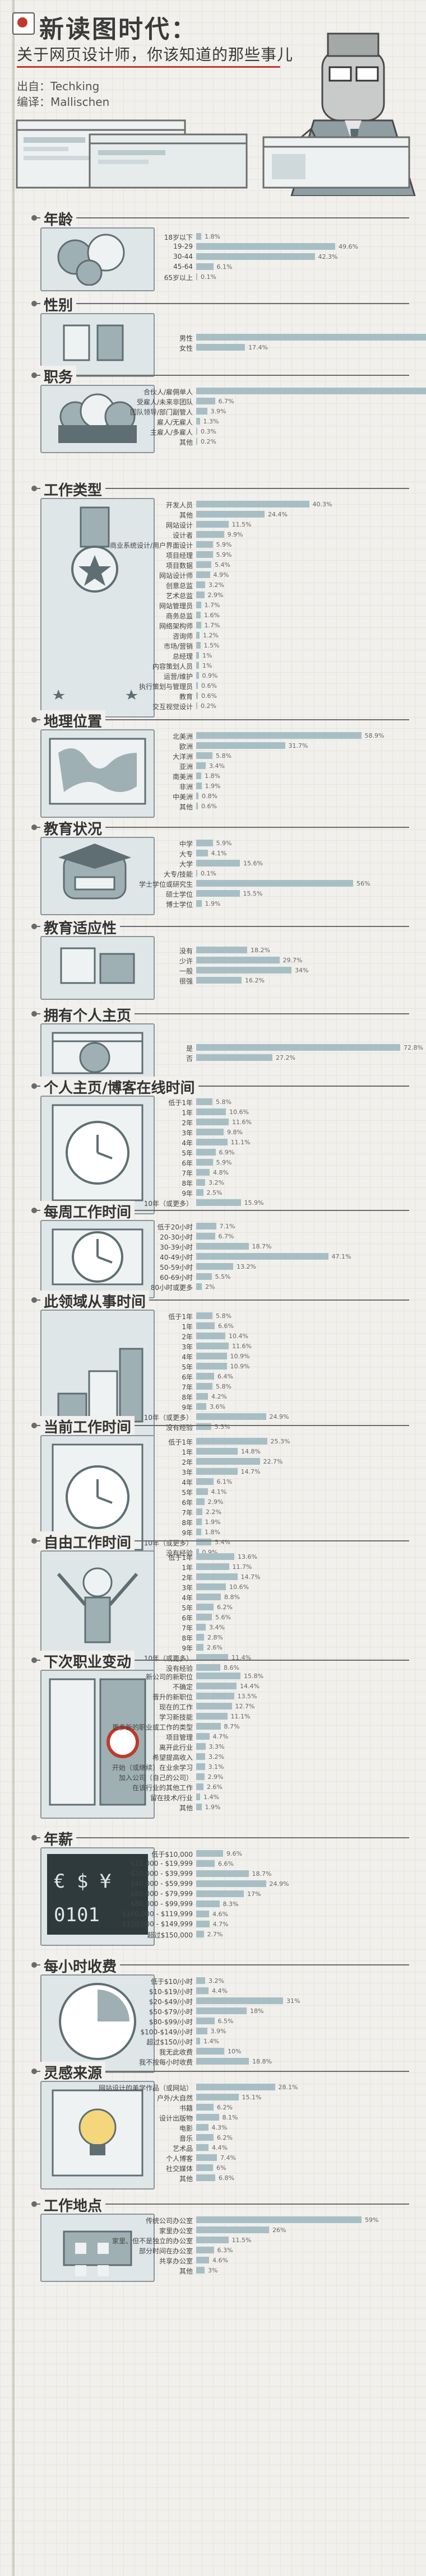 The height and width of the screenshot is (2576, 426). Describe the element at coordinates (179, 1669) in the screenshot. I see `category-label: 没有经验` at that location.